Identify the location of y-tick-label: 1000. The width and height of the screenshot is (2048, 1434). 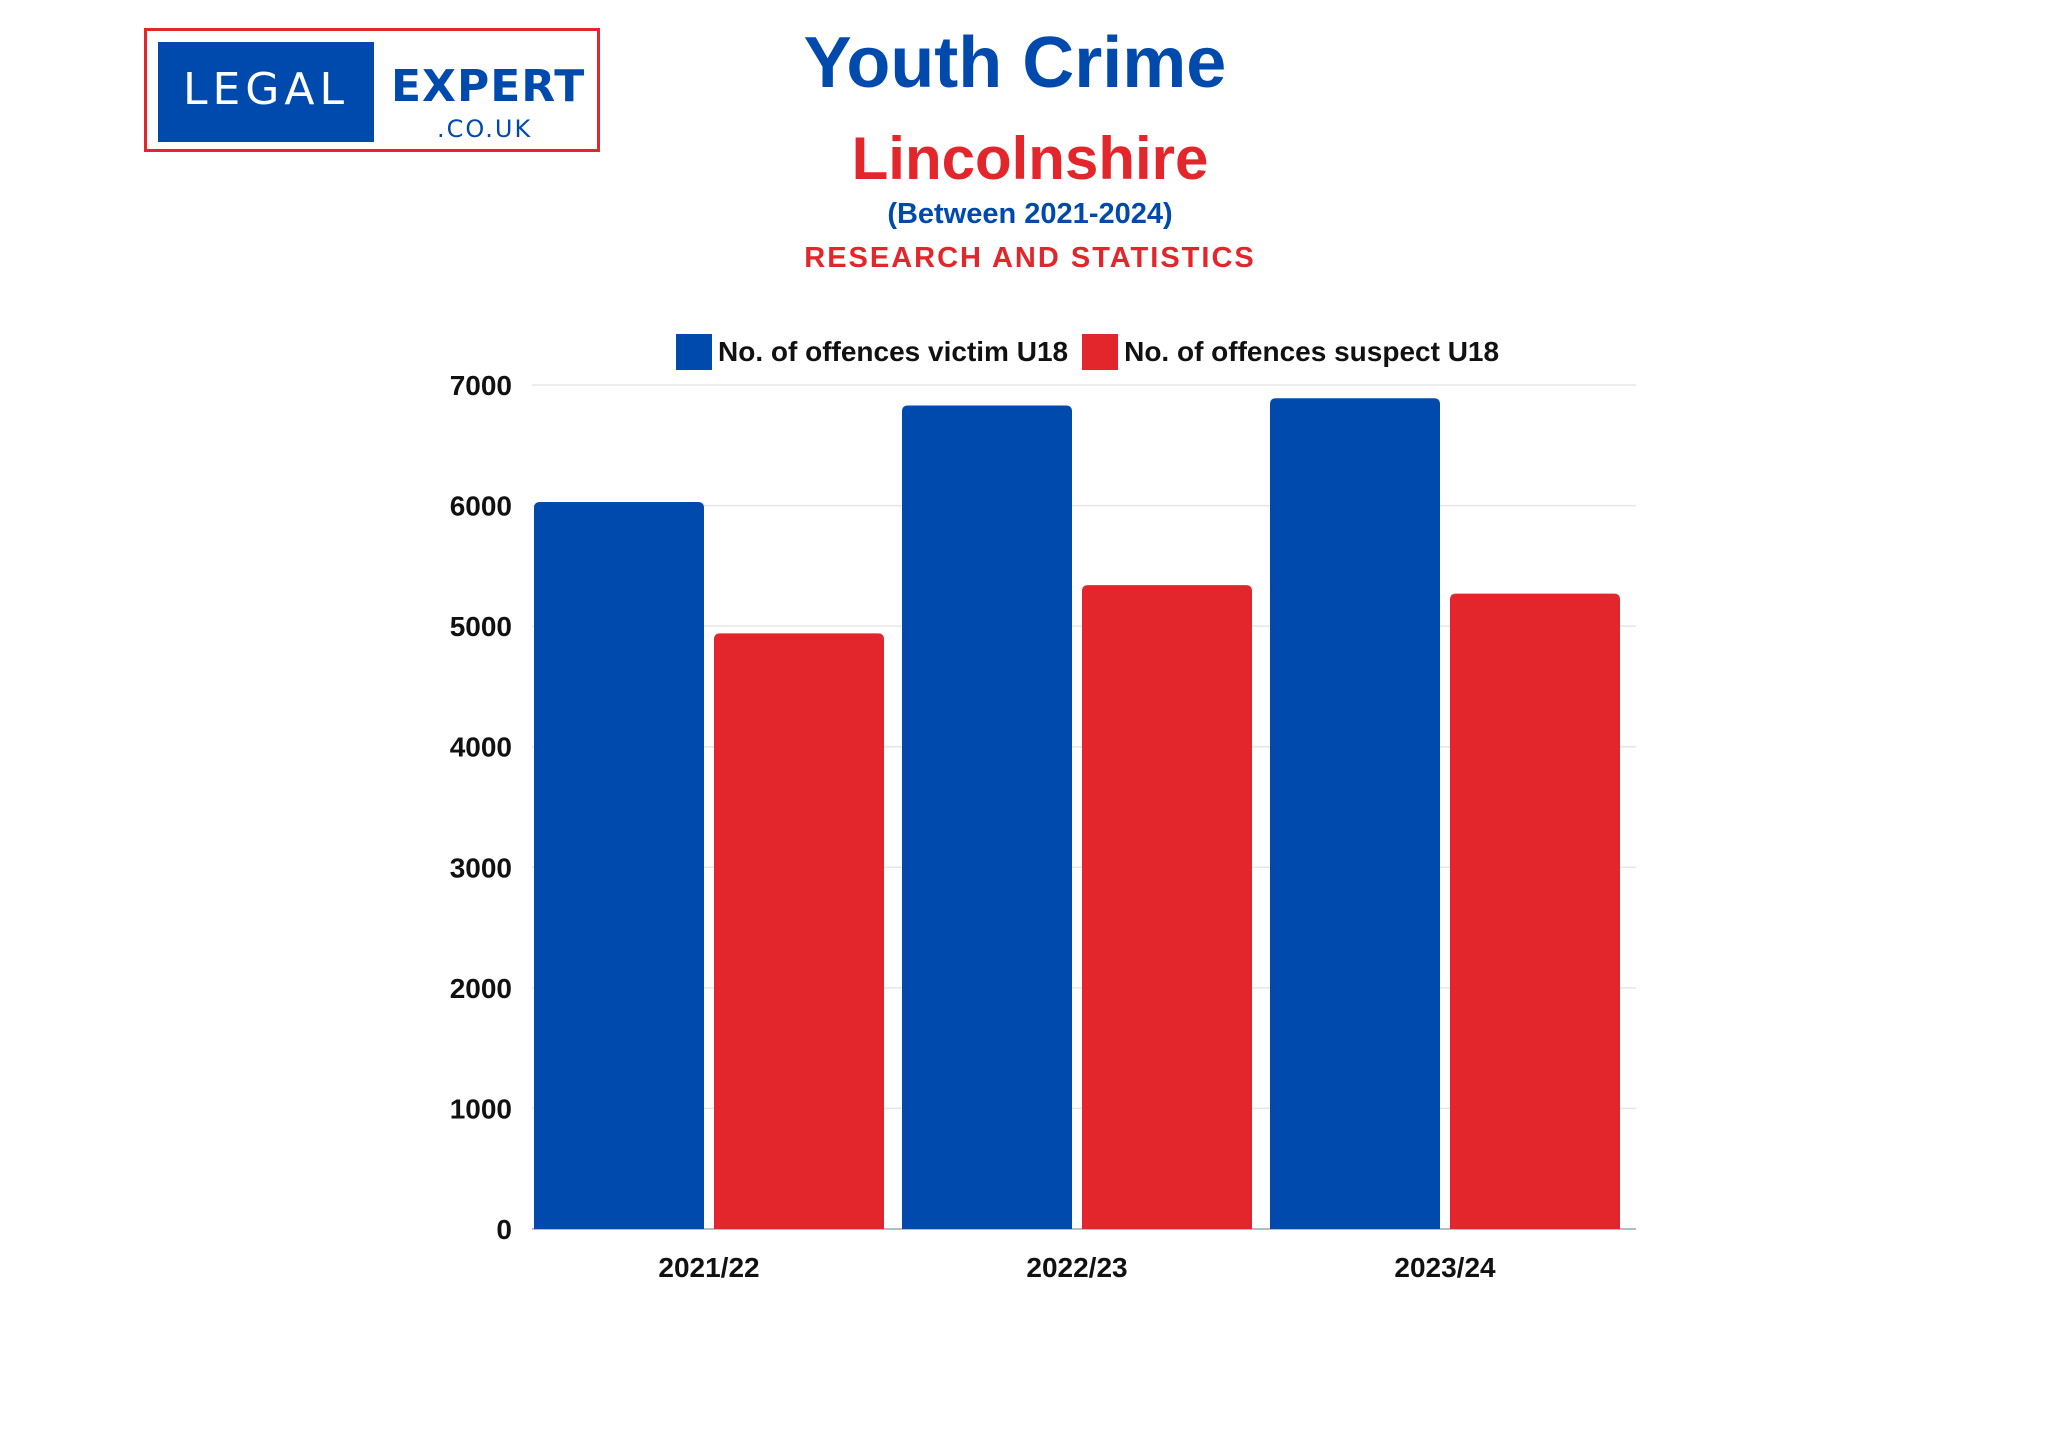
(481, 1108).